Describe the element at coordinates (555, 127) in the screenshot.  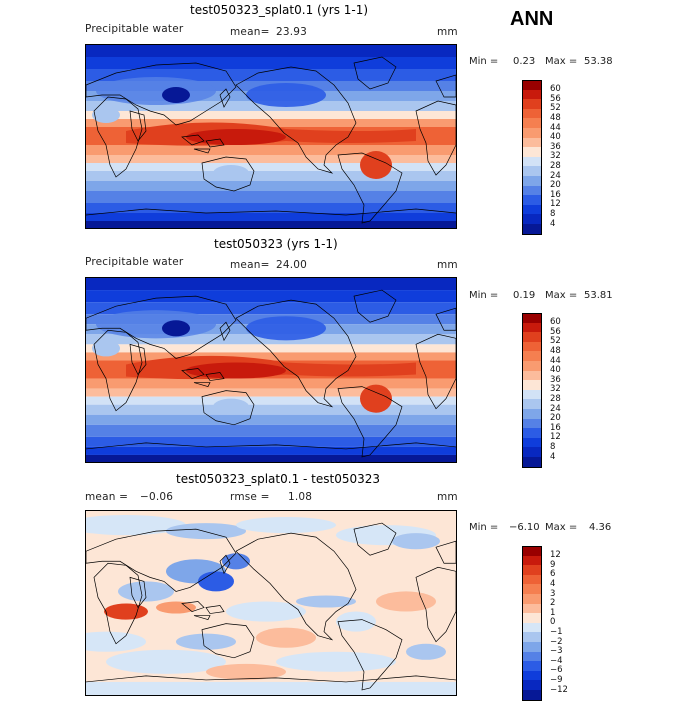
I see `colorbar-tick-label: 44` at that location.